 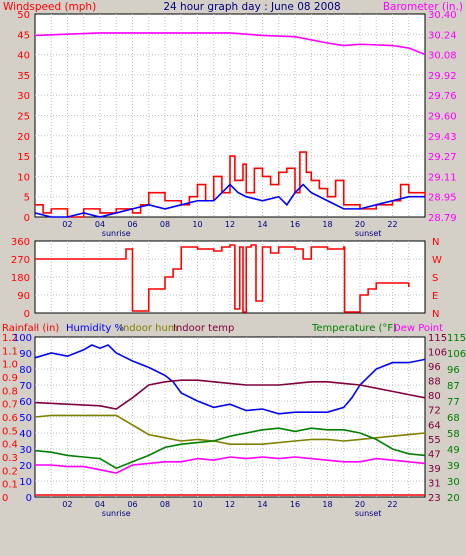 I want to click on baro-axis-title: Barometer (in.), so click(x=423, y=7).